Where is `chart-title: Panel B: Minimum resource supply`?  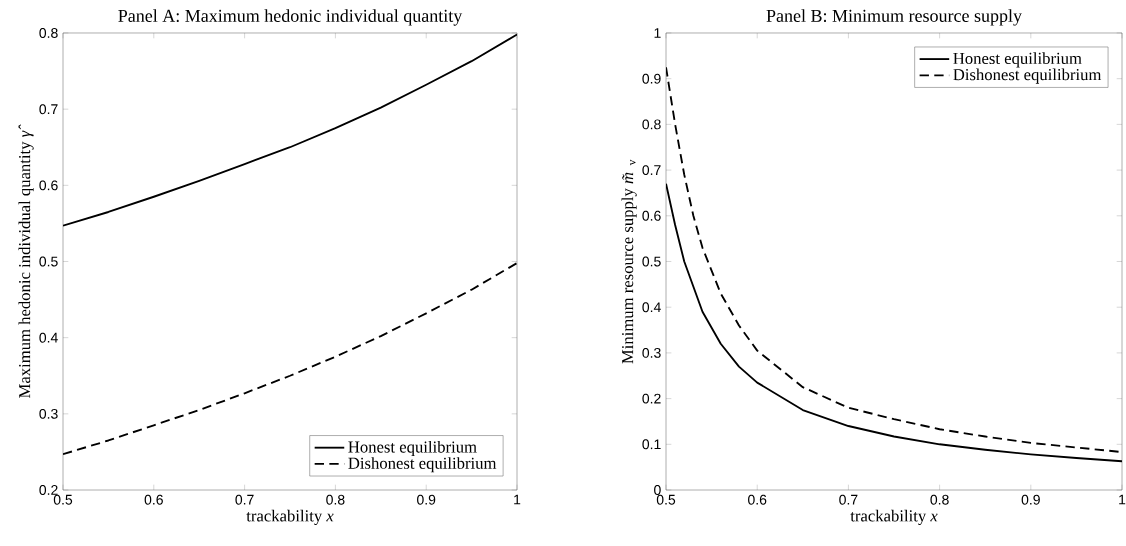
chart-title: Panel B: Minimum resource supply is located at coordinates (894, 17).